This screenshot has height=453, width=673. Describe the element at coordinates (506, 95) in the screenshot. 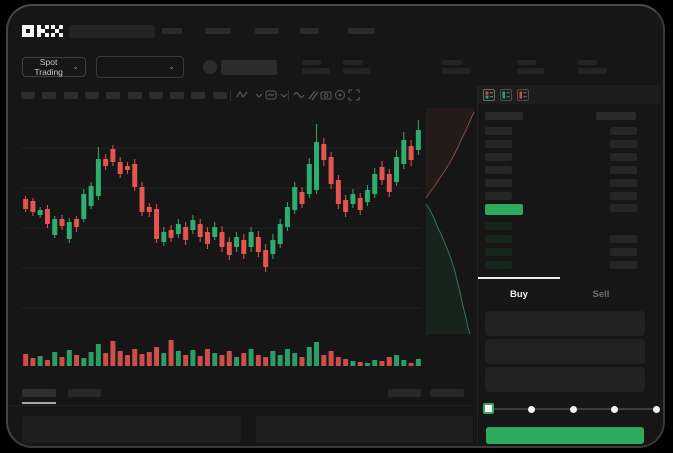

I see `orderbook-bids-icon` at that location.